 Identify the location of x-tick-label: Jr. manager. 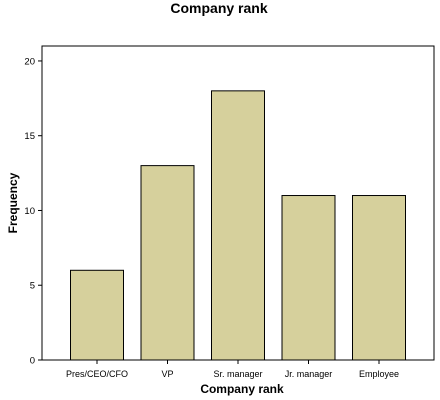
(309, 374).